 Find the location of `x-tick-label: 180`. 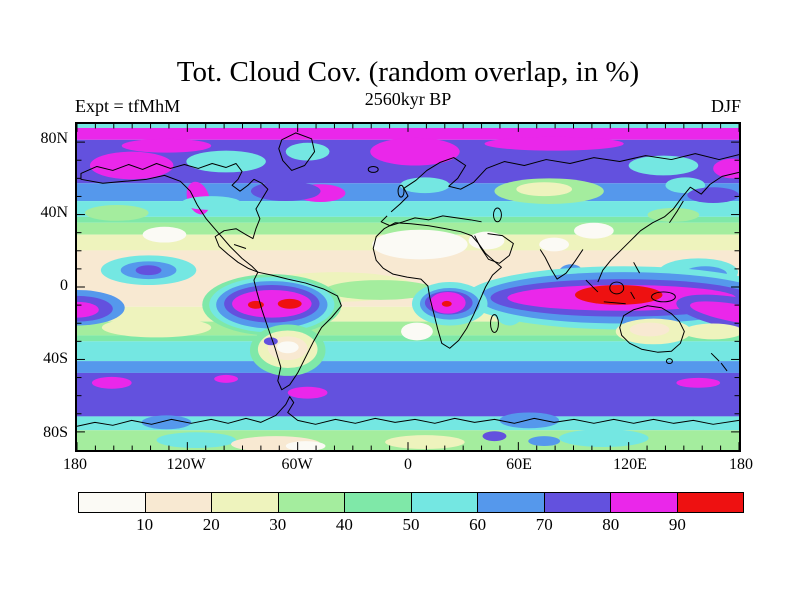

x-tick-label: 180 is located at coordinates (75, 464).